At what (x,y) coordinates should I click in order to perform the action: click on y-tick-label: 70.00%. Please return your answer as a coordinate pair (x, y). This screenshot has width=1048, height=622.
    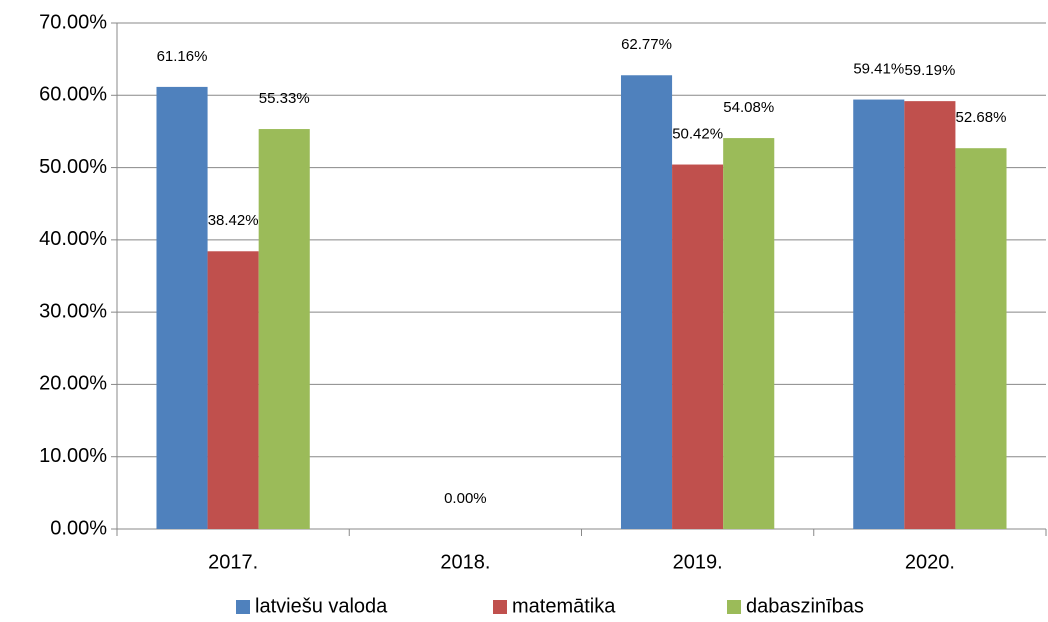
    Looking at the image, I should click on (73, 22).